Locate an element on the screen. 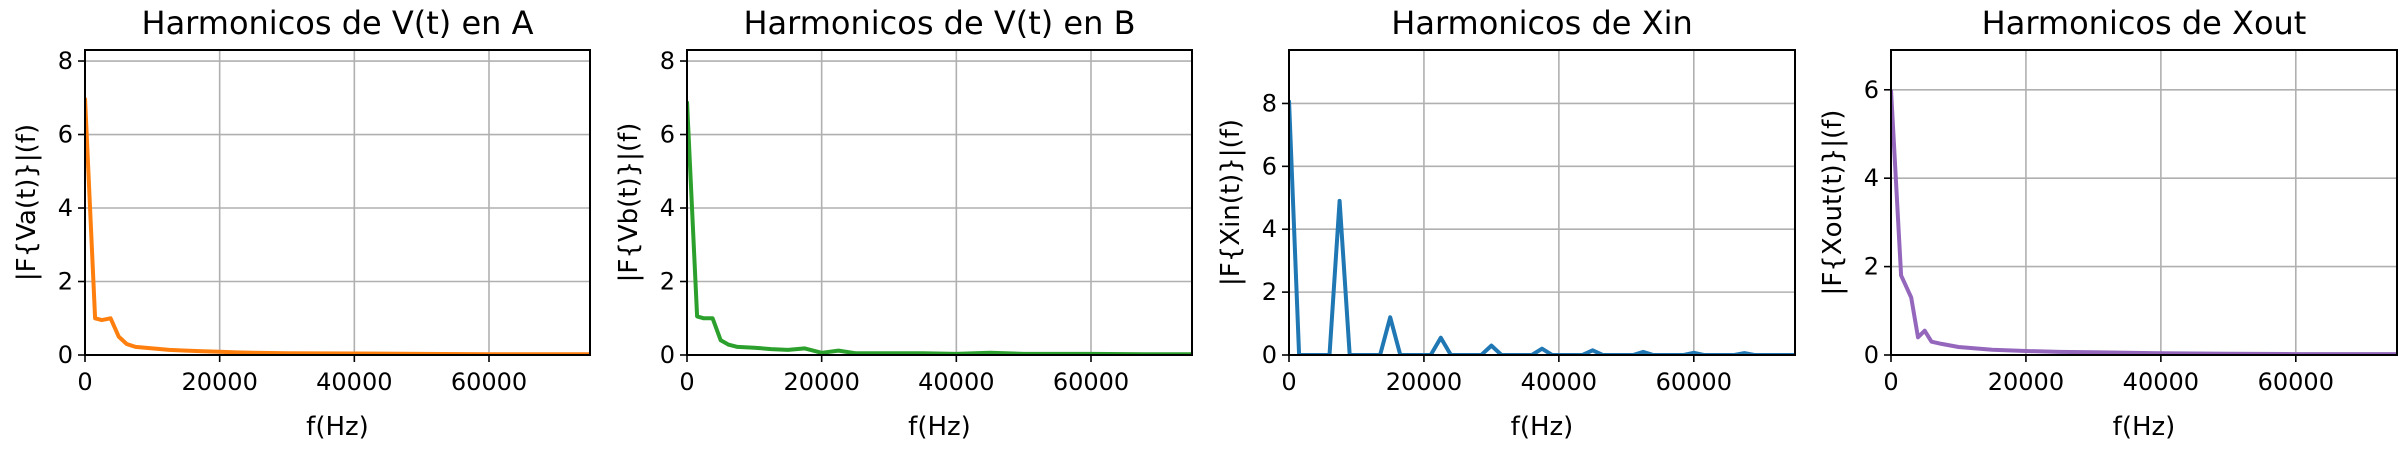  chart-title: Harmonicos de Xout is located at coordinates (2144, 23).